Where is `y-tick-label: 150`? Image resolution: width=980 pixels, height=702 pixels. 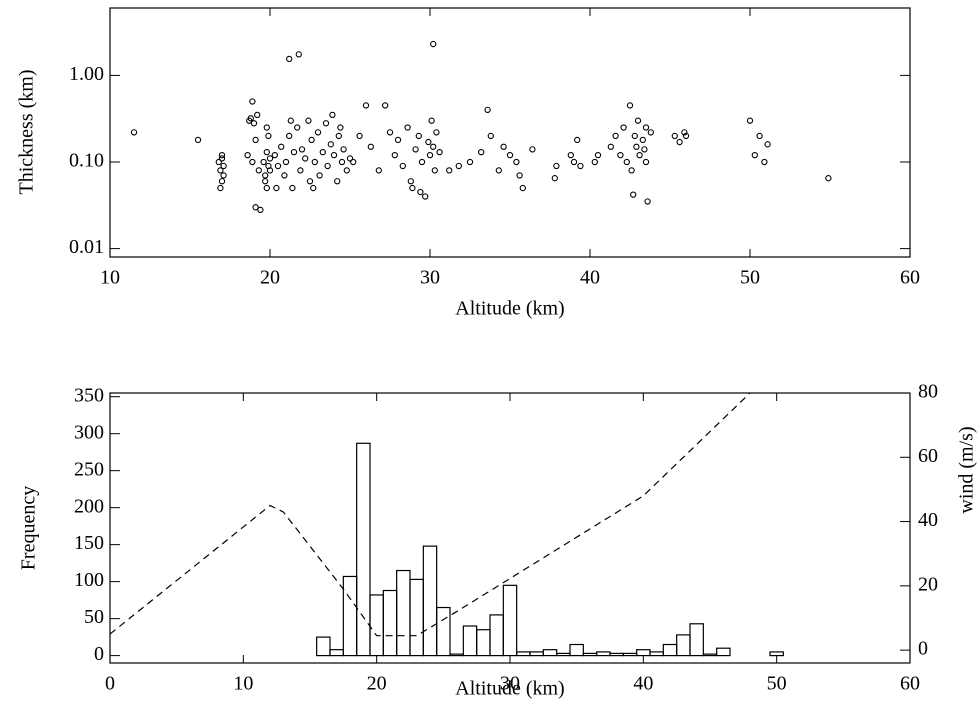
y-tick-label: 150 is located at coordinates (89, 543).